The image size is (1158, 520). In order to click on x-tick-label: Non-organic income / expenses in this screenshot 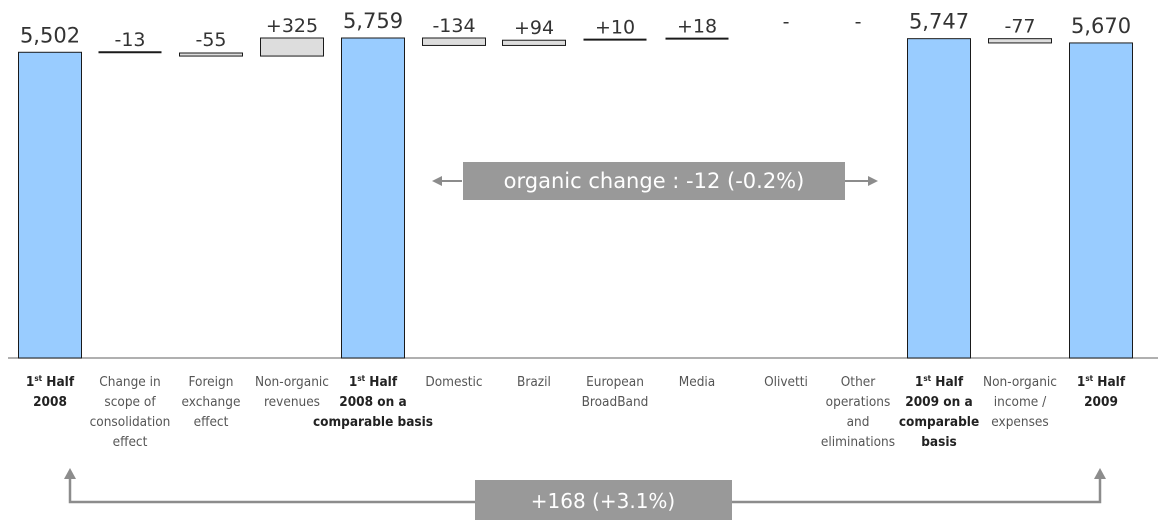, I will do `click(1020, 402)`.